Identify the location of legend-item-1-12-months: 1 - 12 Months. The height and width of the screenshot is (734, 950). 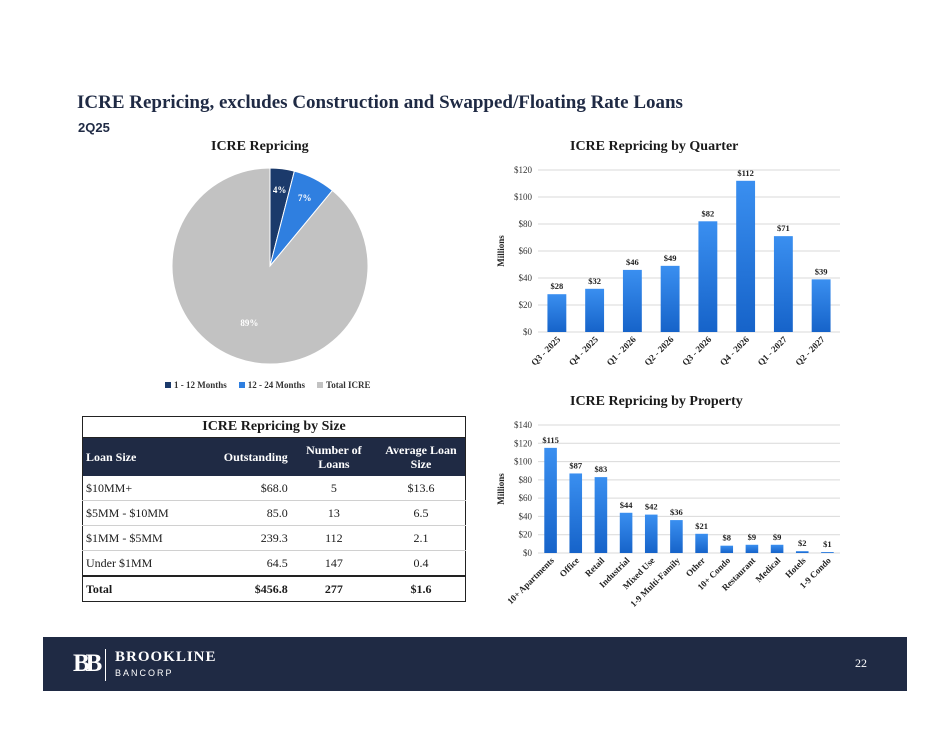
(196, 385).